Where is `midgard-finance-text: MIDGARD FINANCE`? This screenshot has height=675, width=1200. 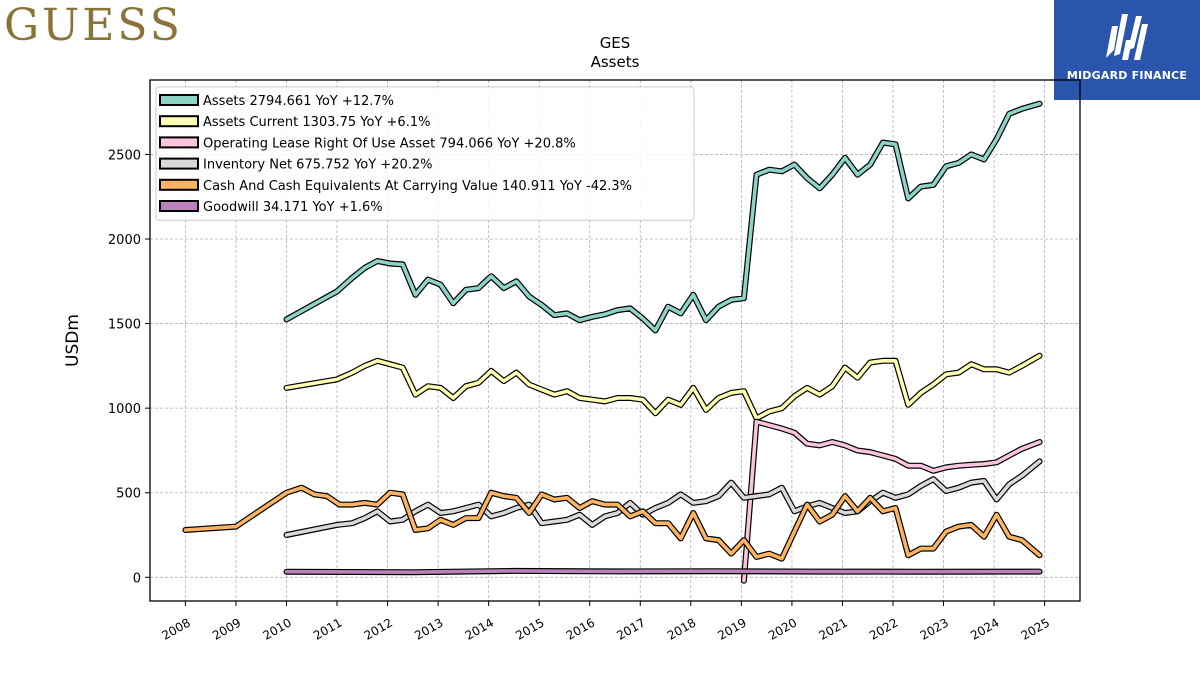
midgard-finance-text: MIDGARD FINANCE is located at coordinates (1127, 75).